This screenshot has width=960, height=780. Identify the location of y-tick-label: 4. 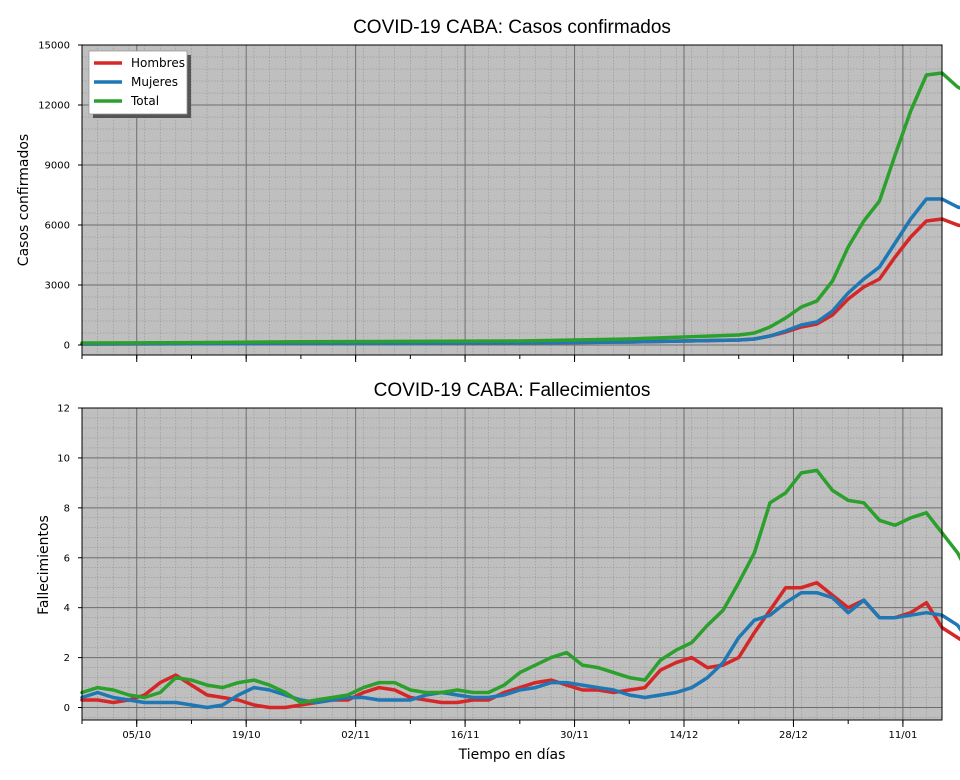
(67, 608).